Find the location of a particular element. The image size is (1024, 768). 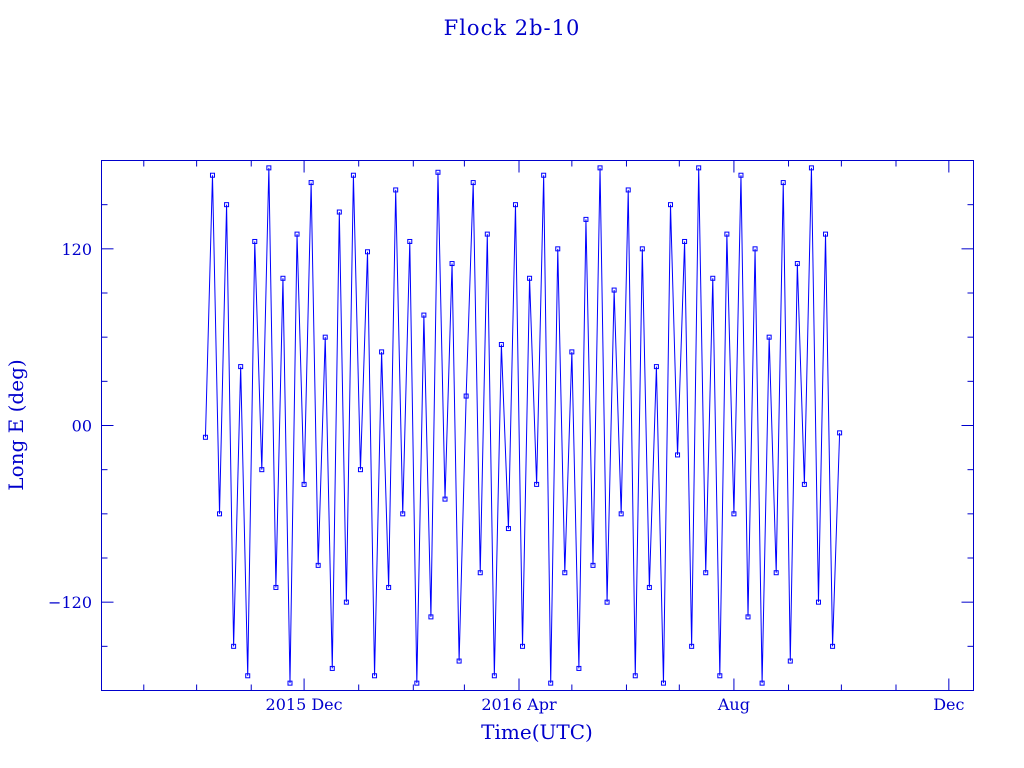

y-tick-label: −120 is located at coordinates (70, 602).